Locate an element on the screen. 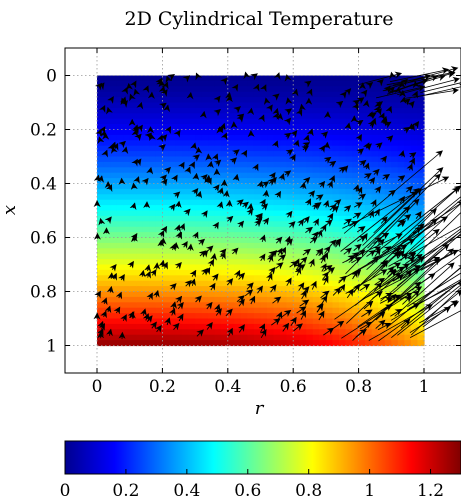 This screenshot has width=461, height=500. y-tick-label: 0.2 is located at coordinates (43, 131).